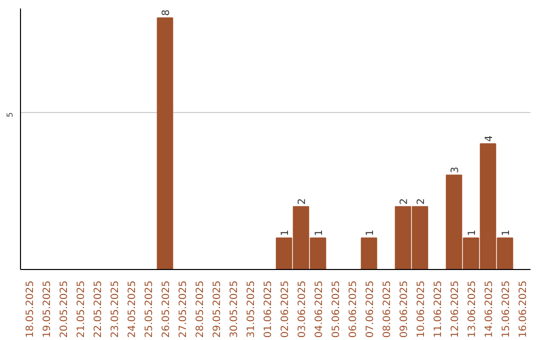 The width and height of the screenshot is (540, 340). Describe the element at coordinates (455, 170) in the screenshot. I see `data-label: 3` at that location.